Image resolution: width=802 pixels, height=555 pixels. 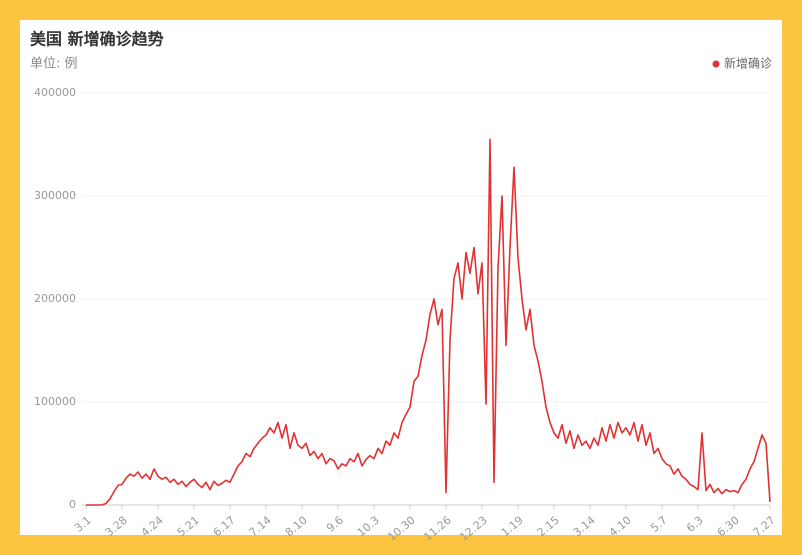 I want to click on unit-label: 单位: 例, so click(x=54, y=64).